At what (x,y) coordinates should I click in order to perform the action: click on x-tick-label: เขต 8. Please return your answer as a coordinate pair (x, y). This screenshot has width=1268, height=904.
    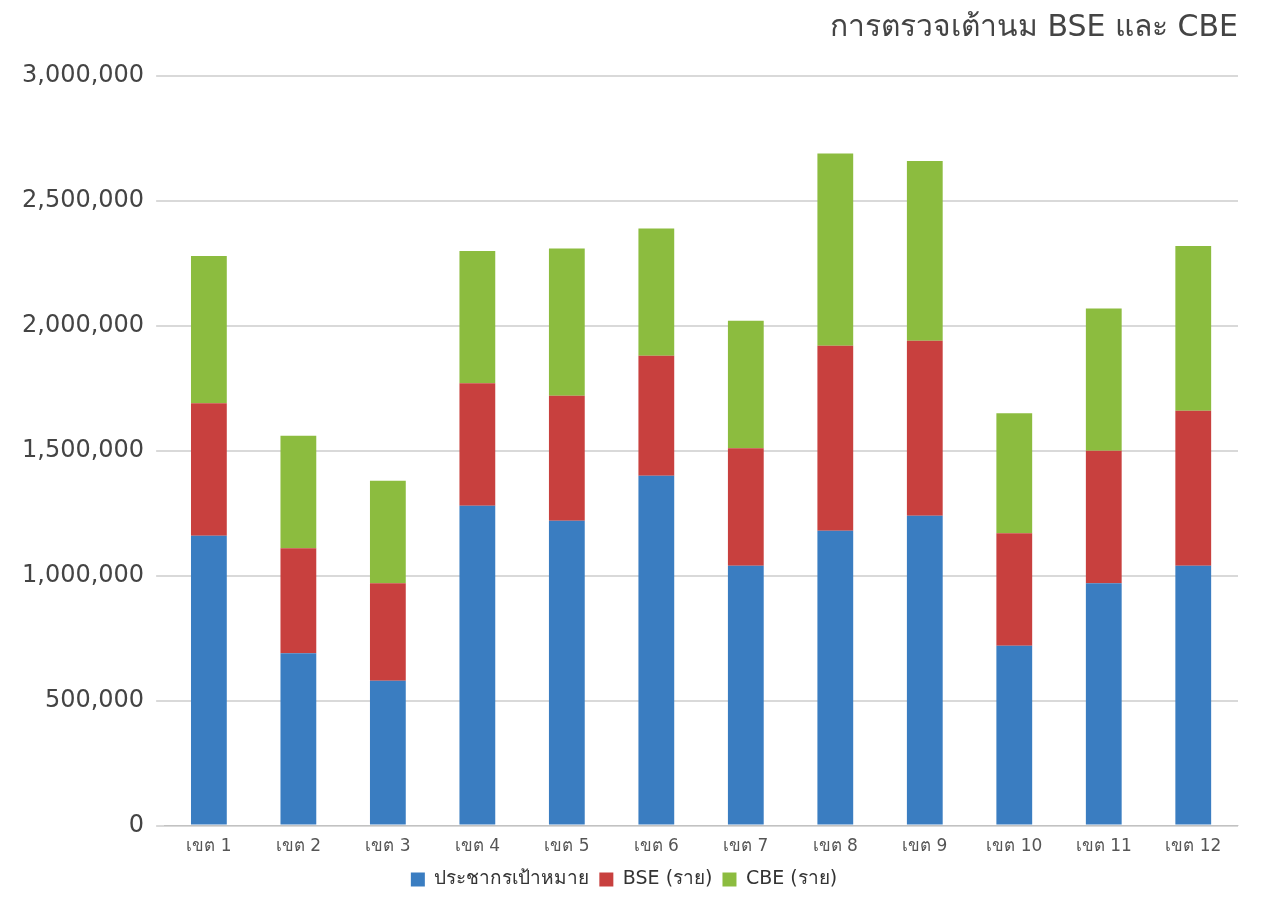
    Looking at the image, I should click on (835, 845).